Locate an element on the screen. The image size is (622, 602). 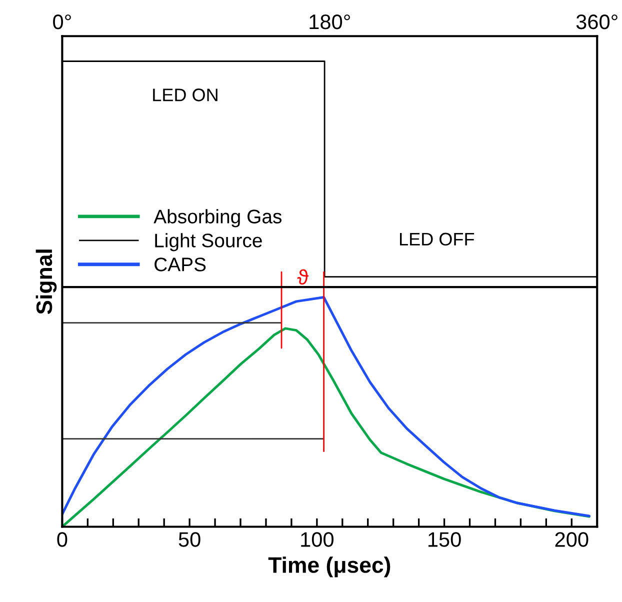
annotation: LED ON is located at coordinates (185, 95).